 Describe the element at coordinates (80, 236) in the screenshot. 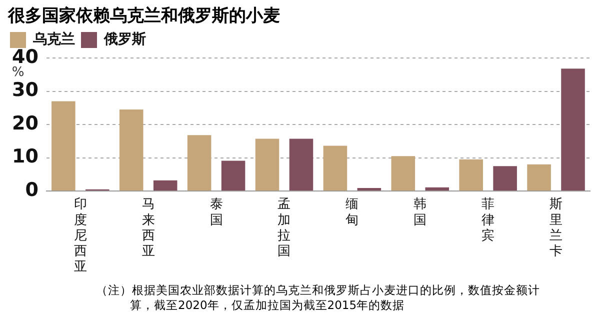

I see `x-tick-label: 印度尼西亚` at that location.